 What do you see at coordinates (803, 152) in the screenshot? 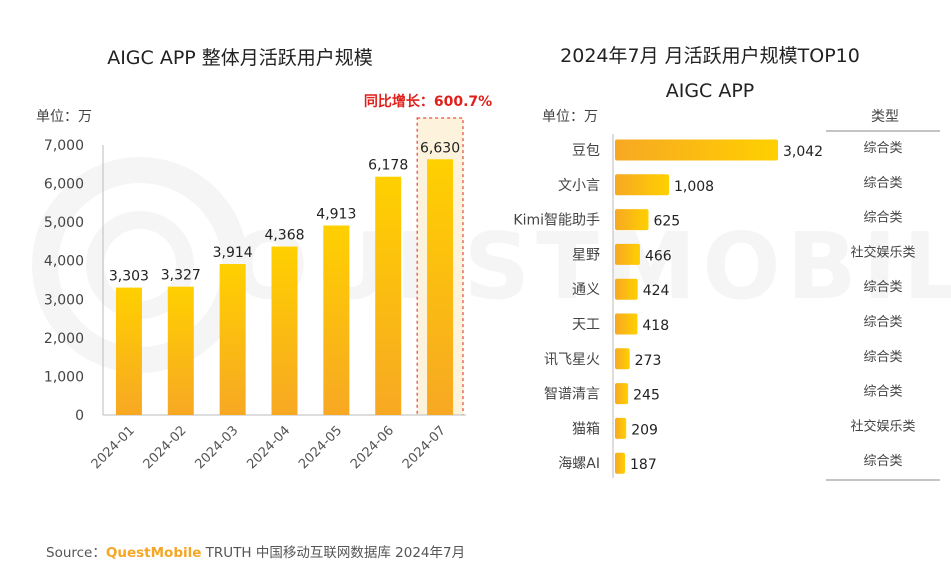
I see `right-value-label: 3,042` at bounding box center [803, 152].